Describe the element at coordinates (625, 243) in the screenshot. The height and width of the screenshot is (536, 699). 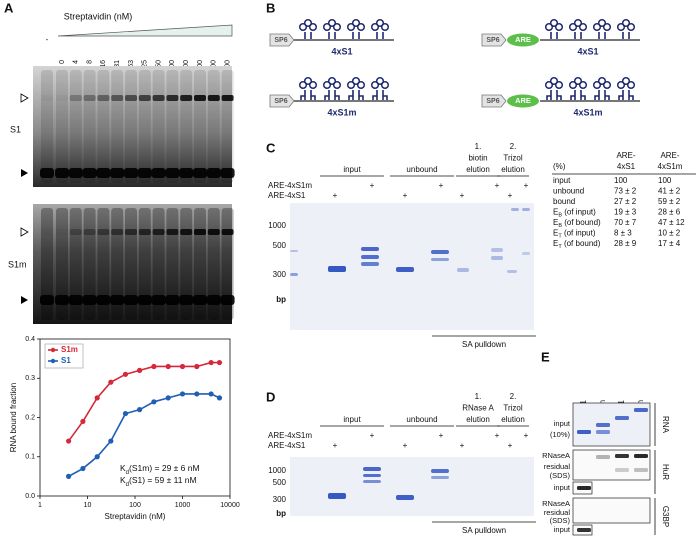
I see `table-cell: 28 ± 9` at that location.